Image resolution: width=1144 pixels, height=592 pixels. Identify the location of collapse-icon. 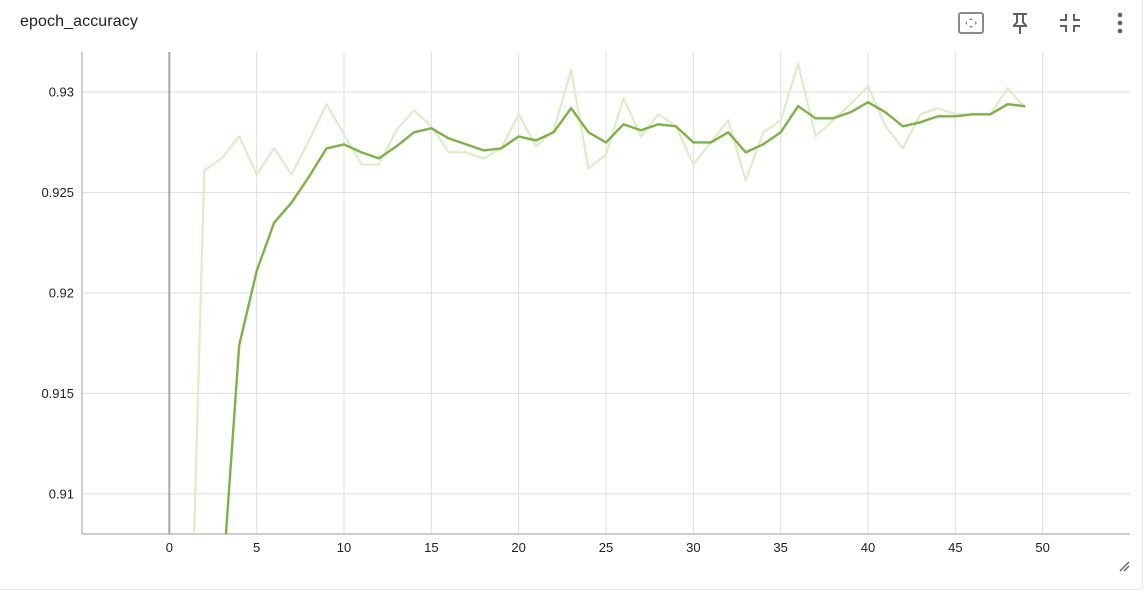
(1070, 23).